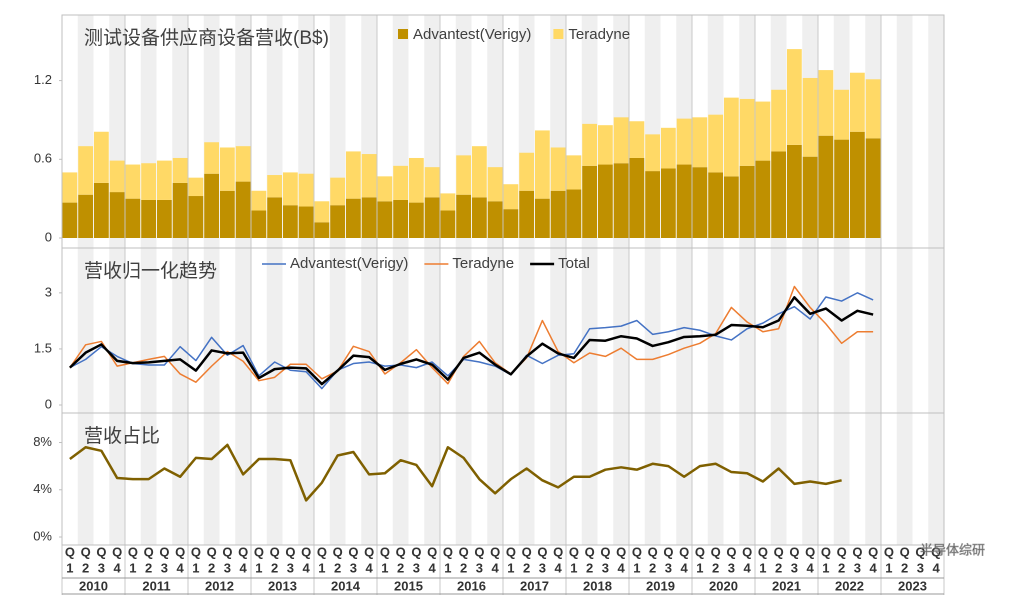 The width and height of the screenshot is (1015, 595). Describe the element at coordinates (48, 236) in the screenshot. I see `y-tick-label: 0` at that location.